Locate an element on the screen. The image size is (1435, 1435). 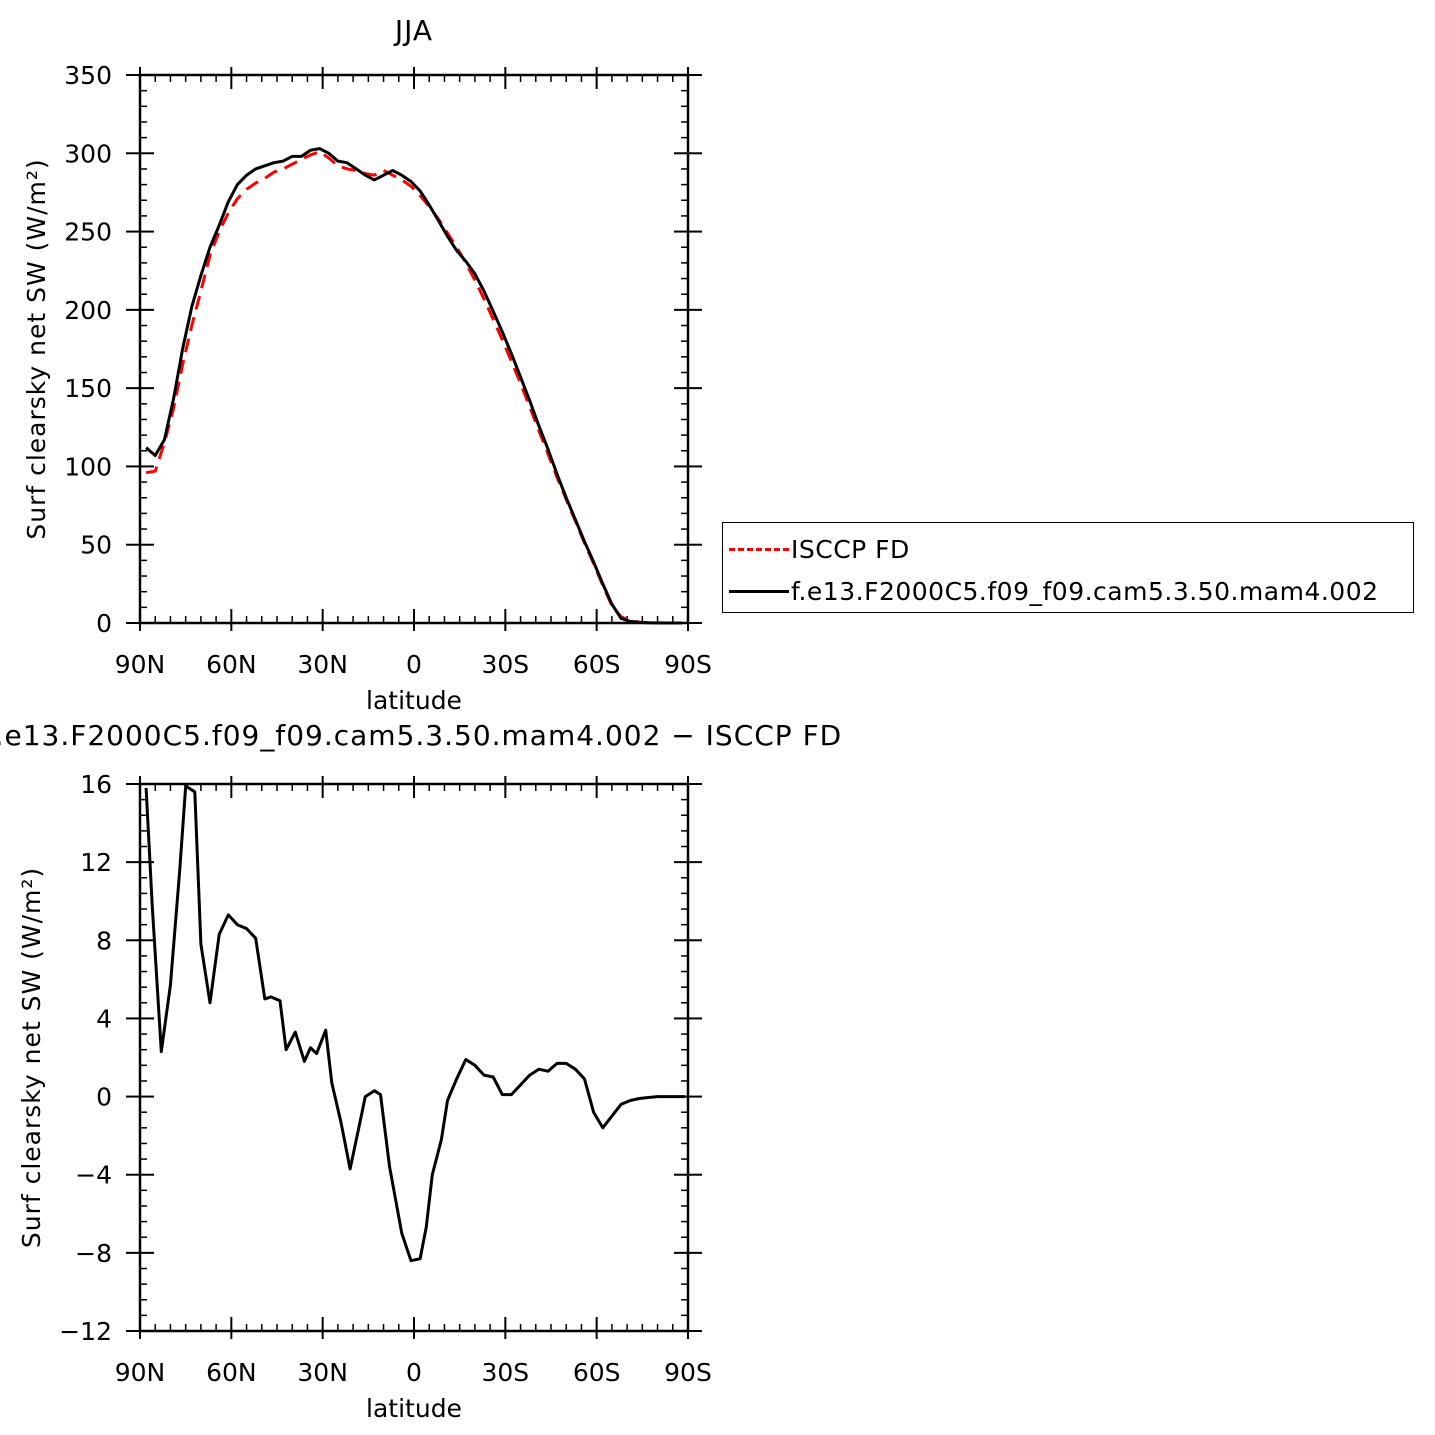
y-tick-label: 250 is located at coordinates (88, 232).